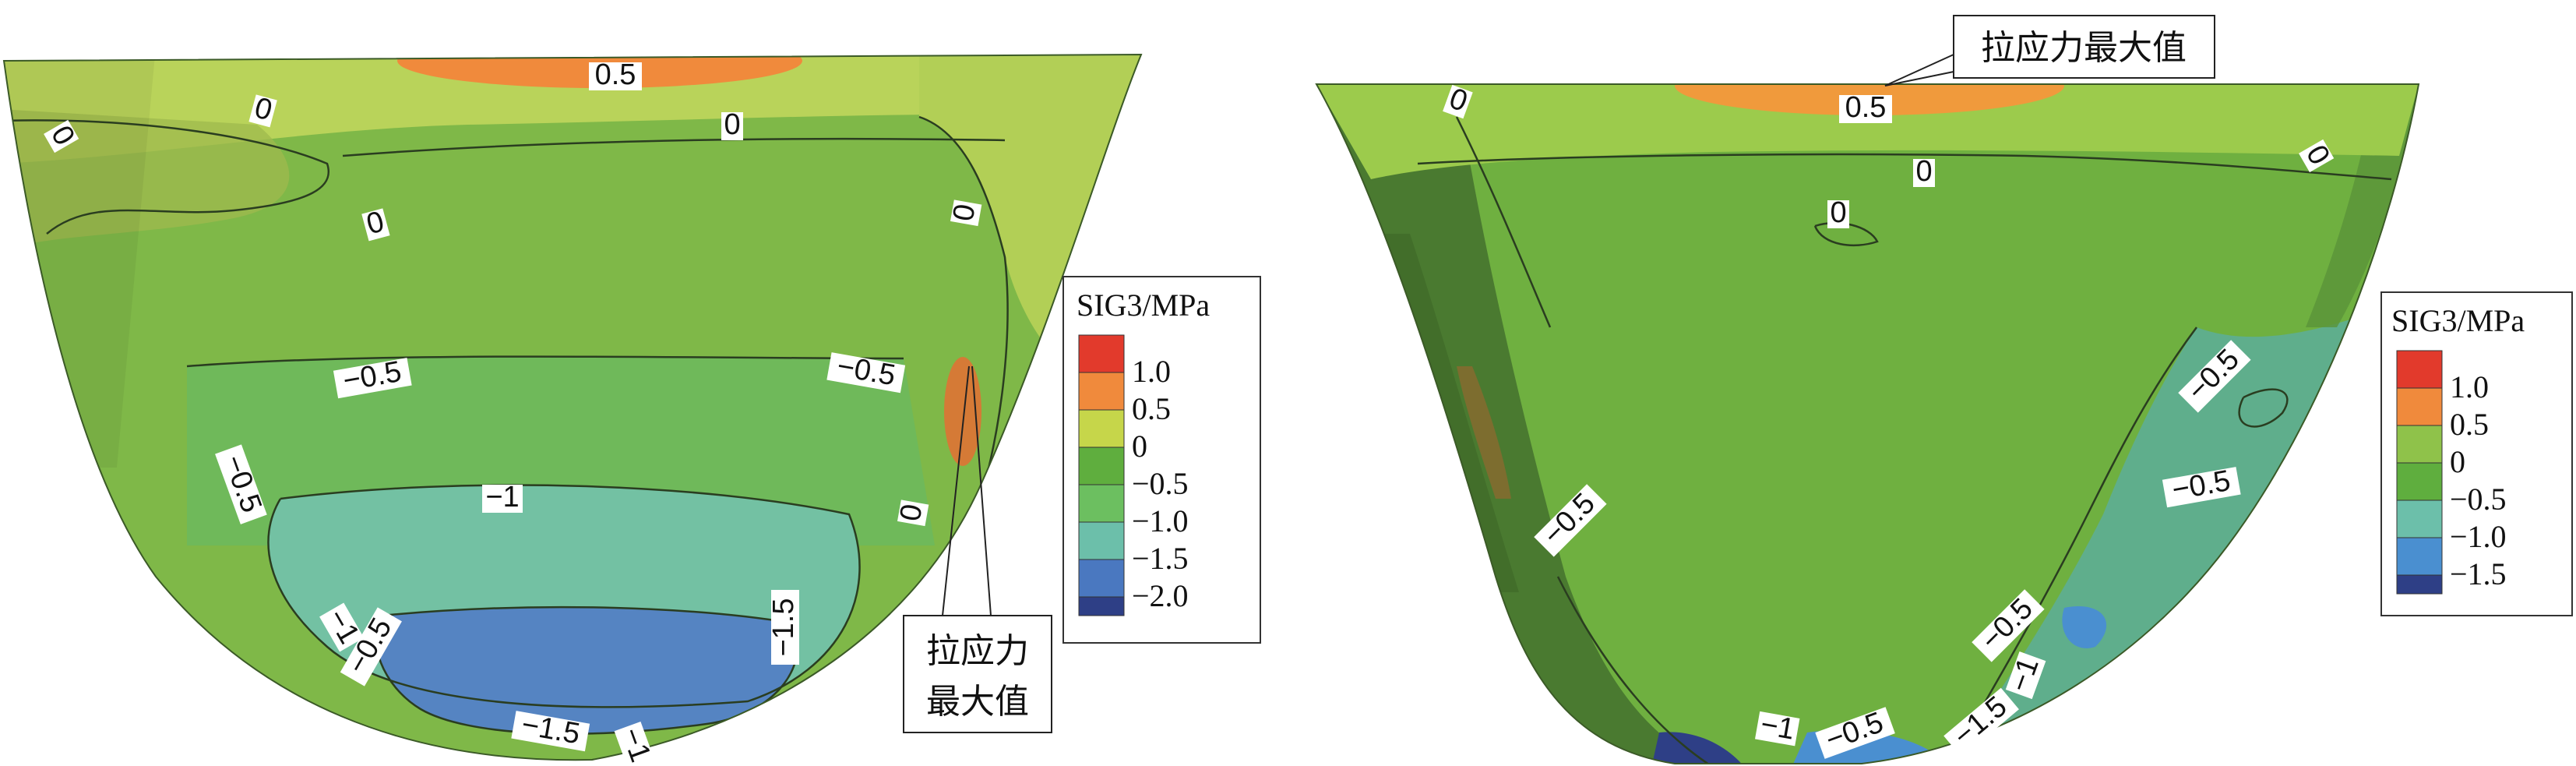 This screenshot has height=766, width=2576. What do you see at coordinates (2476, 453) in the screenshot?
I see `right-legend: SIG3/MPa 1.00.50−0.5−1.0−1.5` at bounding box center [2476, 453].